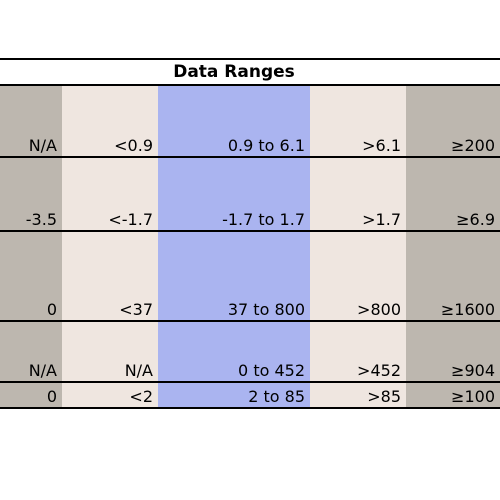 This screenshot has height=500, width=500. I want to click on table-cell: >1.7, so click(358, 194).